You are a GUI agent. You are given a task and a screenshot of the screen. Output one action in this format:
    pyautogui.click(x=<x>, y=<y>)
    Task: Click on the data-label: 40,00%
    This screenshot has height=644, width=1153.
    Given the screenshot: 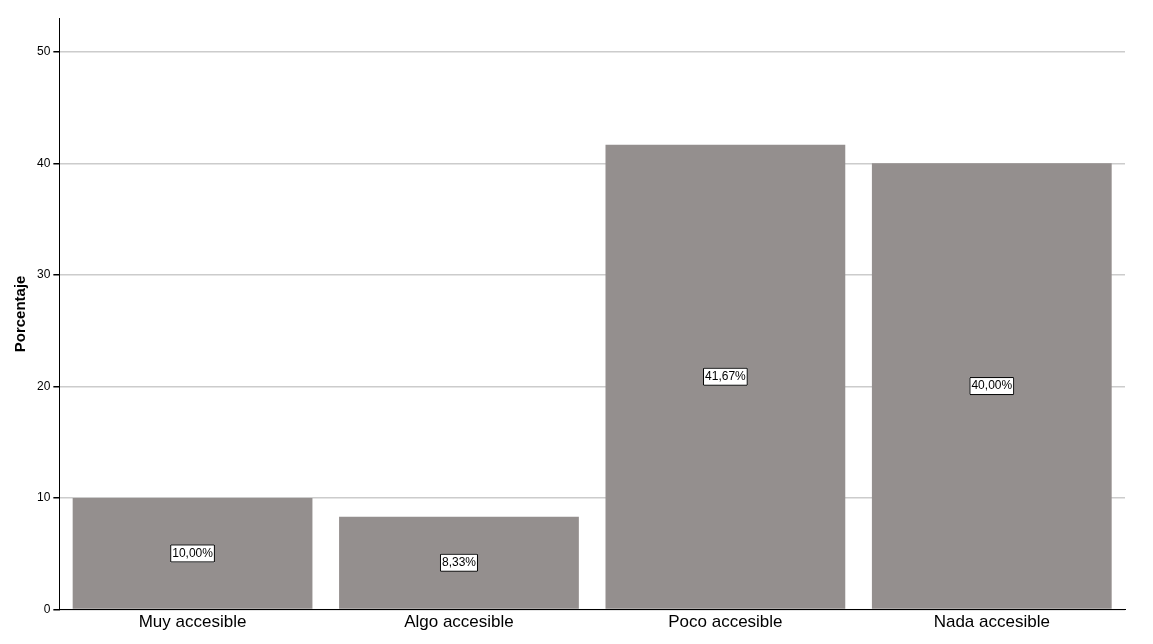 What is the action you would take?
    pyautogui.click(x=992, y=385)
    